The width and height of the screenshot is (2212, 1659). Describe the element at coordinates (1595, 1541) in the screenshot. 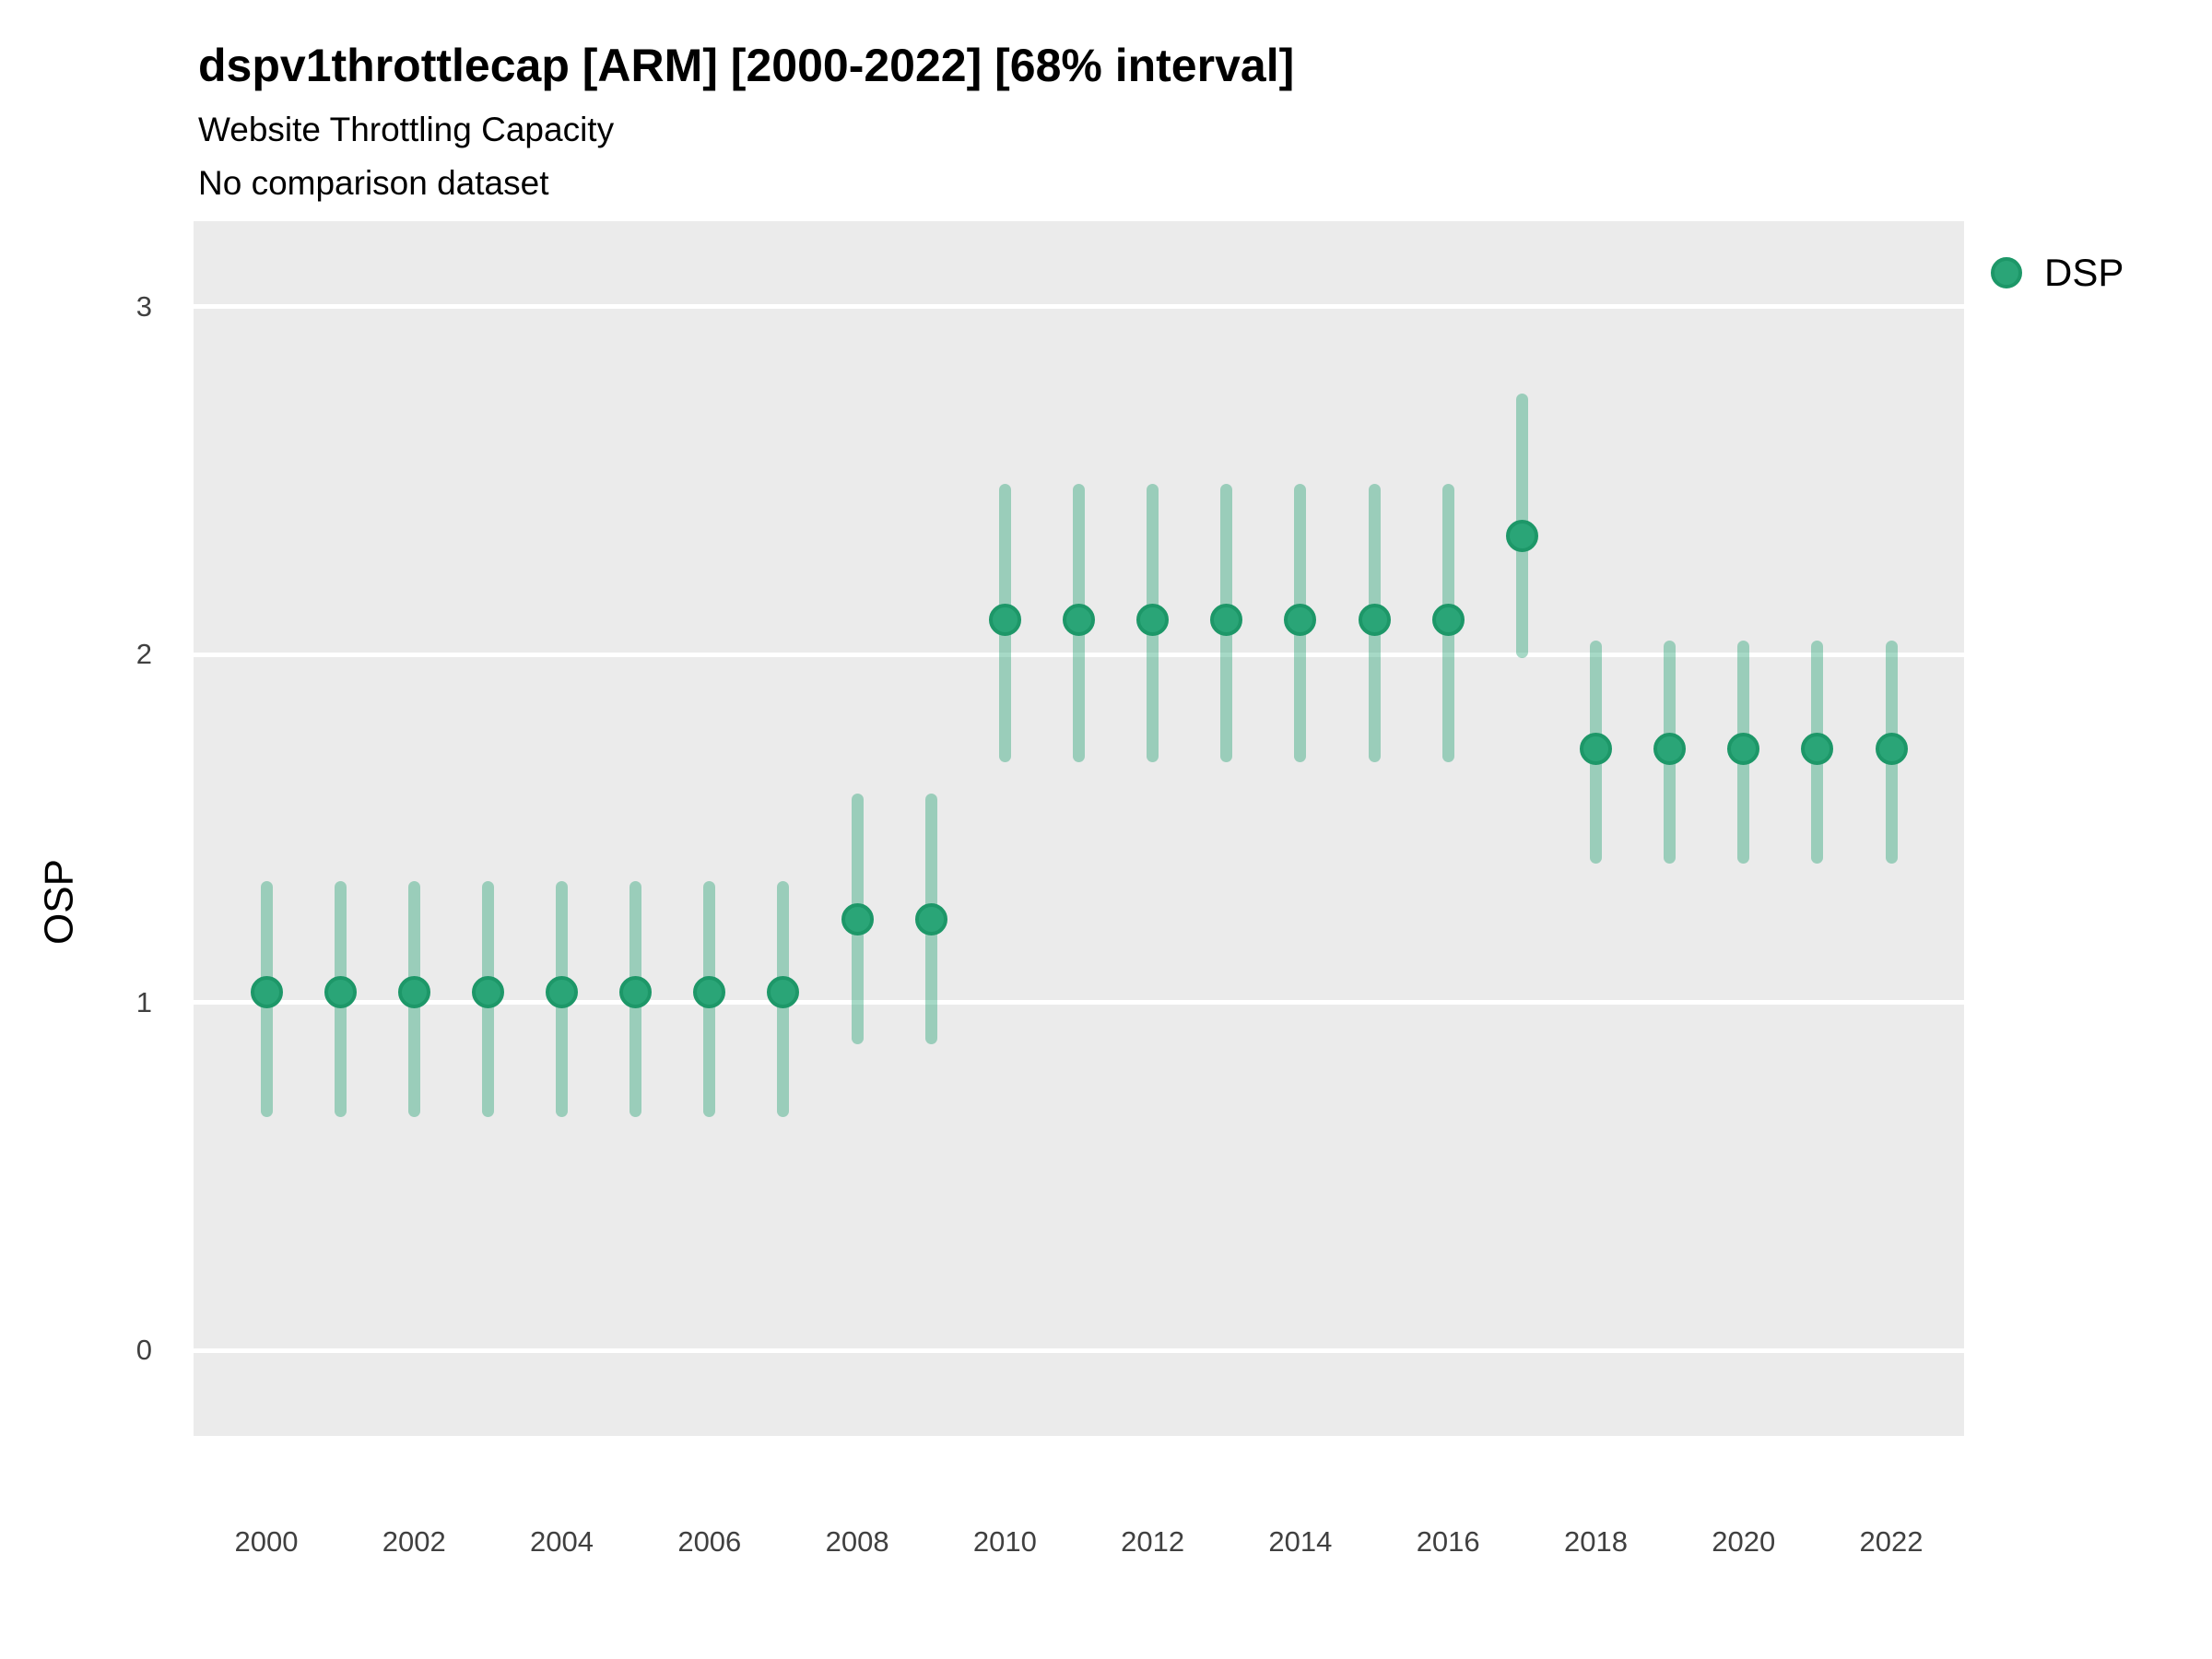

I see `x-tick-label: 2018` at that location.